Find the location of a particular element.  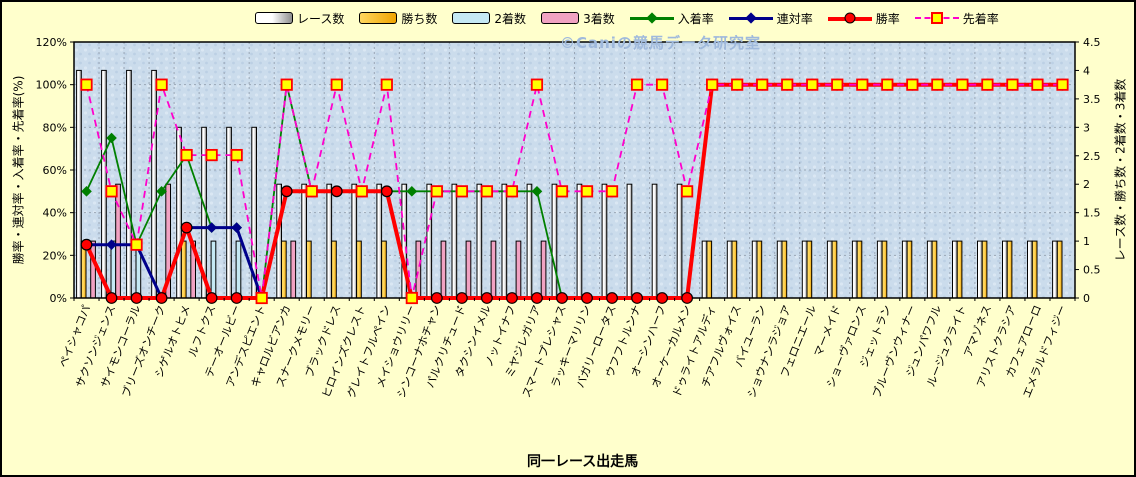

y-right-tick-label: 3 is located at coordinates (1086, 127).